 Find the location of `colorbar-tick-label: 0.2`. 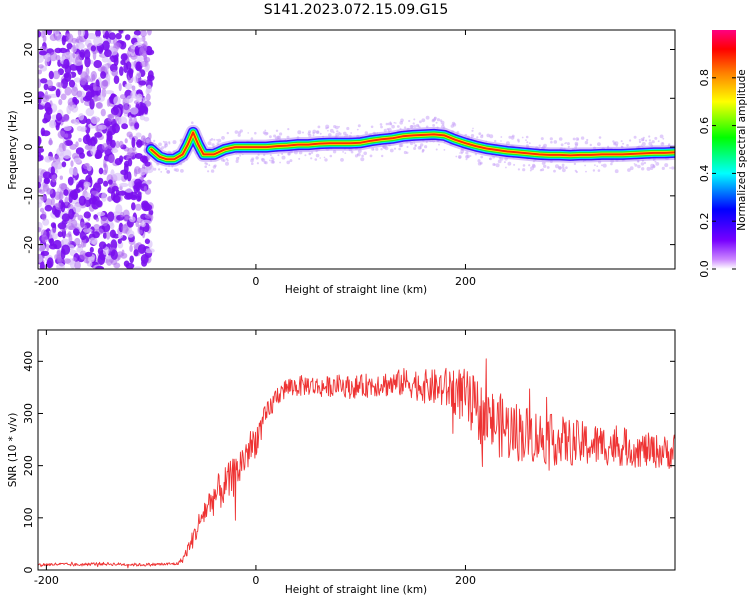

colorbar-tick-label: 0.2 is located at coordinates (704, 221).